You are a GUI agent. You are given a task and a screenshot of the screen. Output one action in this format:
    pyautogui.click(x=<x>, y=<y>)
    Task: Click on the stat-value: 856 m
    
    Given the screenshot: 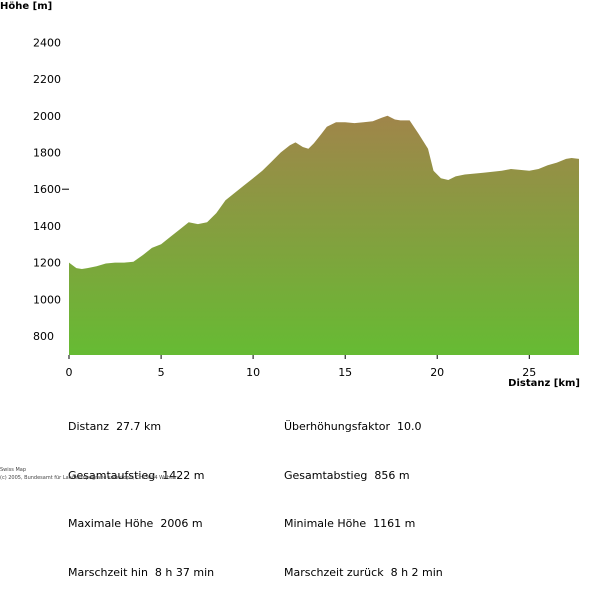 What is the action you would take?
    pyautogui.click(x=392, y=475)
    